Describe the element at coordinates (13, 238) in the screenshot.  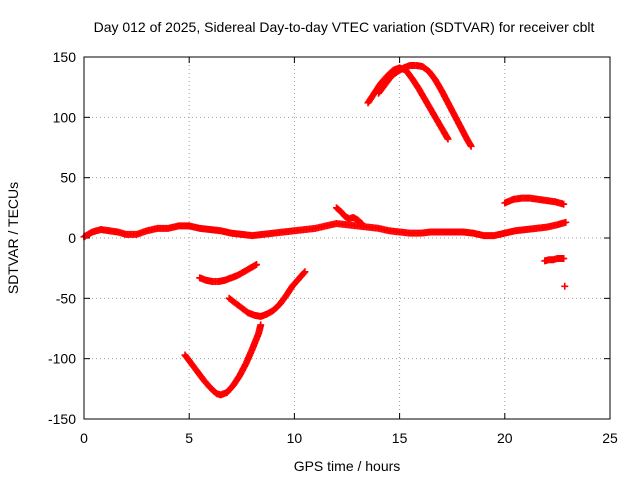
I see `y-axis-label: SDTVAR / TECUs` at that location.